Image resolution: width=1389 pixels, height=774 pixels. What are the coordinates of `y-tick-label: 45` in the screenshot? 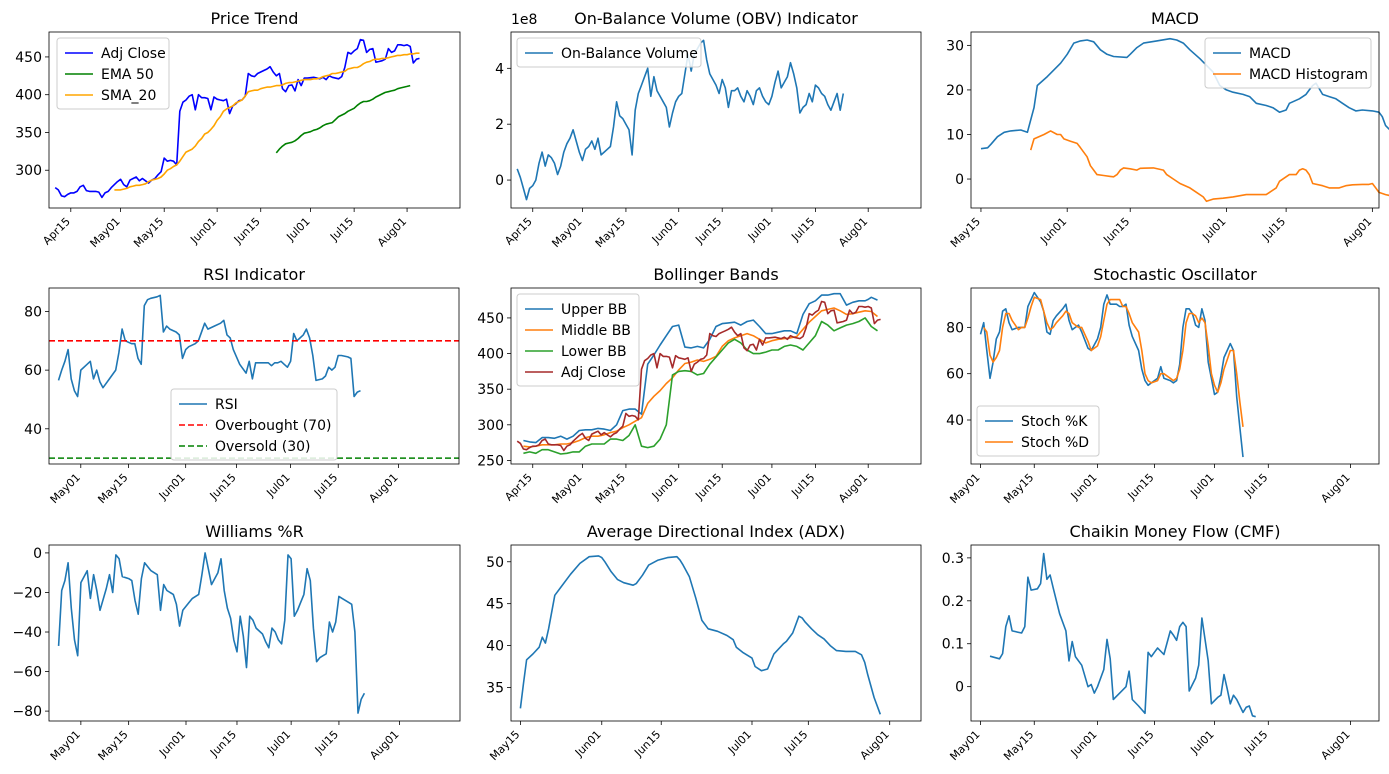 It's located at (495, 605).